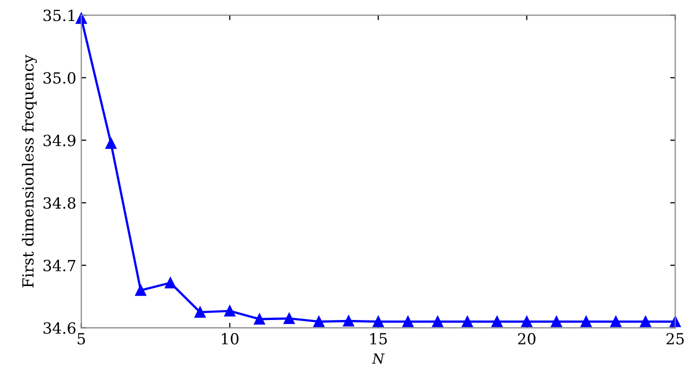 The width and height of the screenshot is (689, 379). Describe the element at coordinates (60, 78) in the screenshot. I see `y-tick-label: 35.0` at that location.